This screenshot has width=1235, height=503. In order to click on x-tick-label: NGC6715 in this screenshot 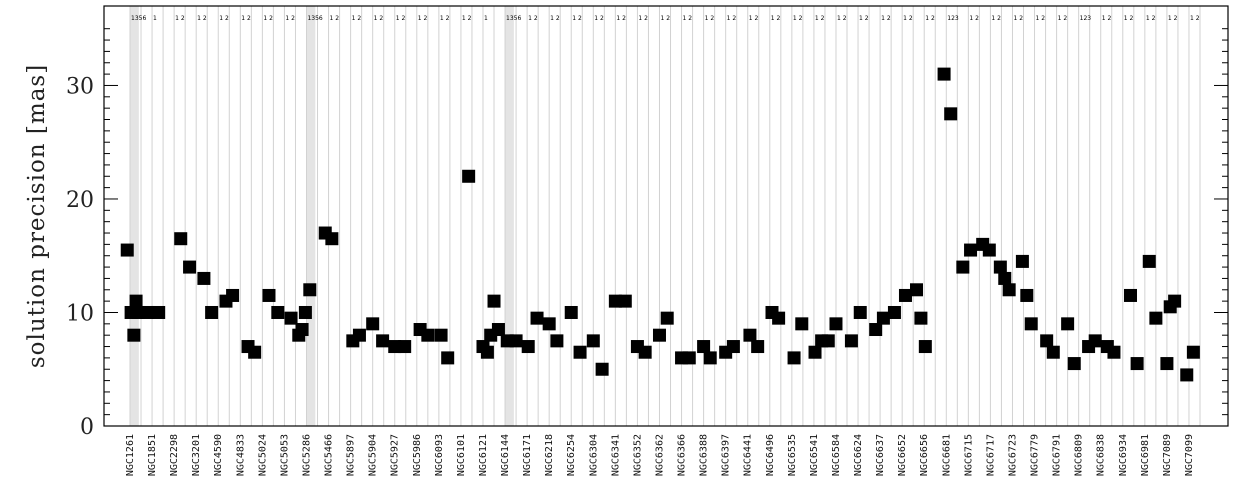, I will do `click(968, 455)`.